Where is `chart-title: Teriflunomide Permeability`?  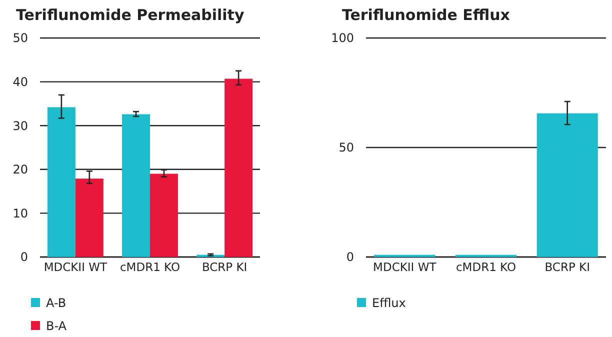
chart-title: Teriflunomide Permeability is located at coordinates (130, 15).